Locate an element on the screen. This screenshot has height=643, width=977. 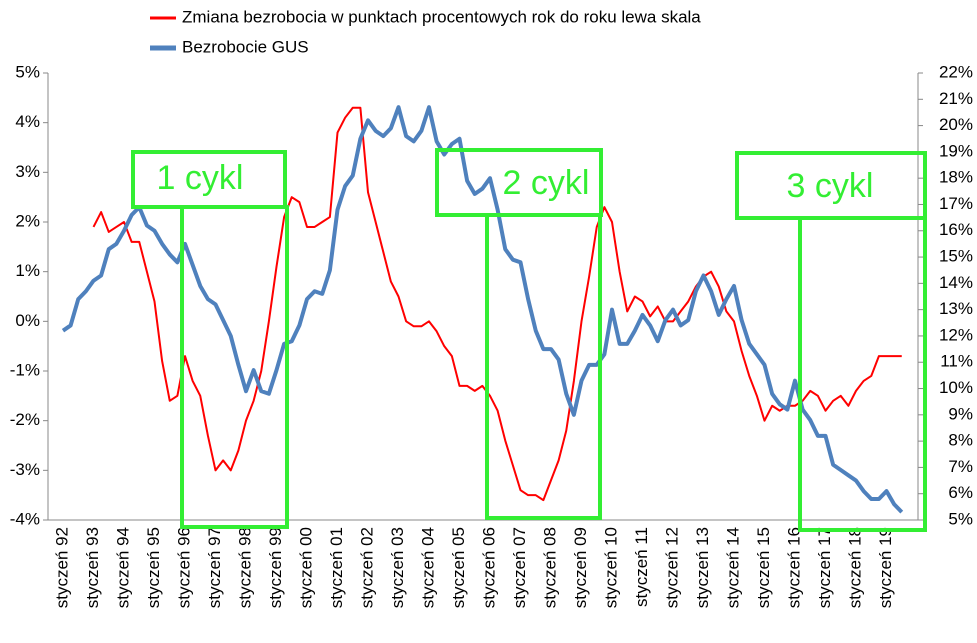
y2-tick-label: 22% is located at coordinates (956, 71).